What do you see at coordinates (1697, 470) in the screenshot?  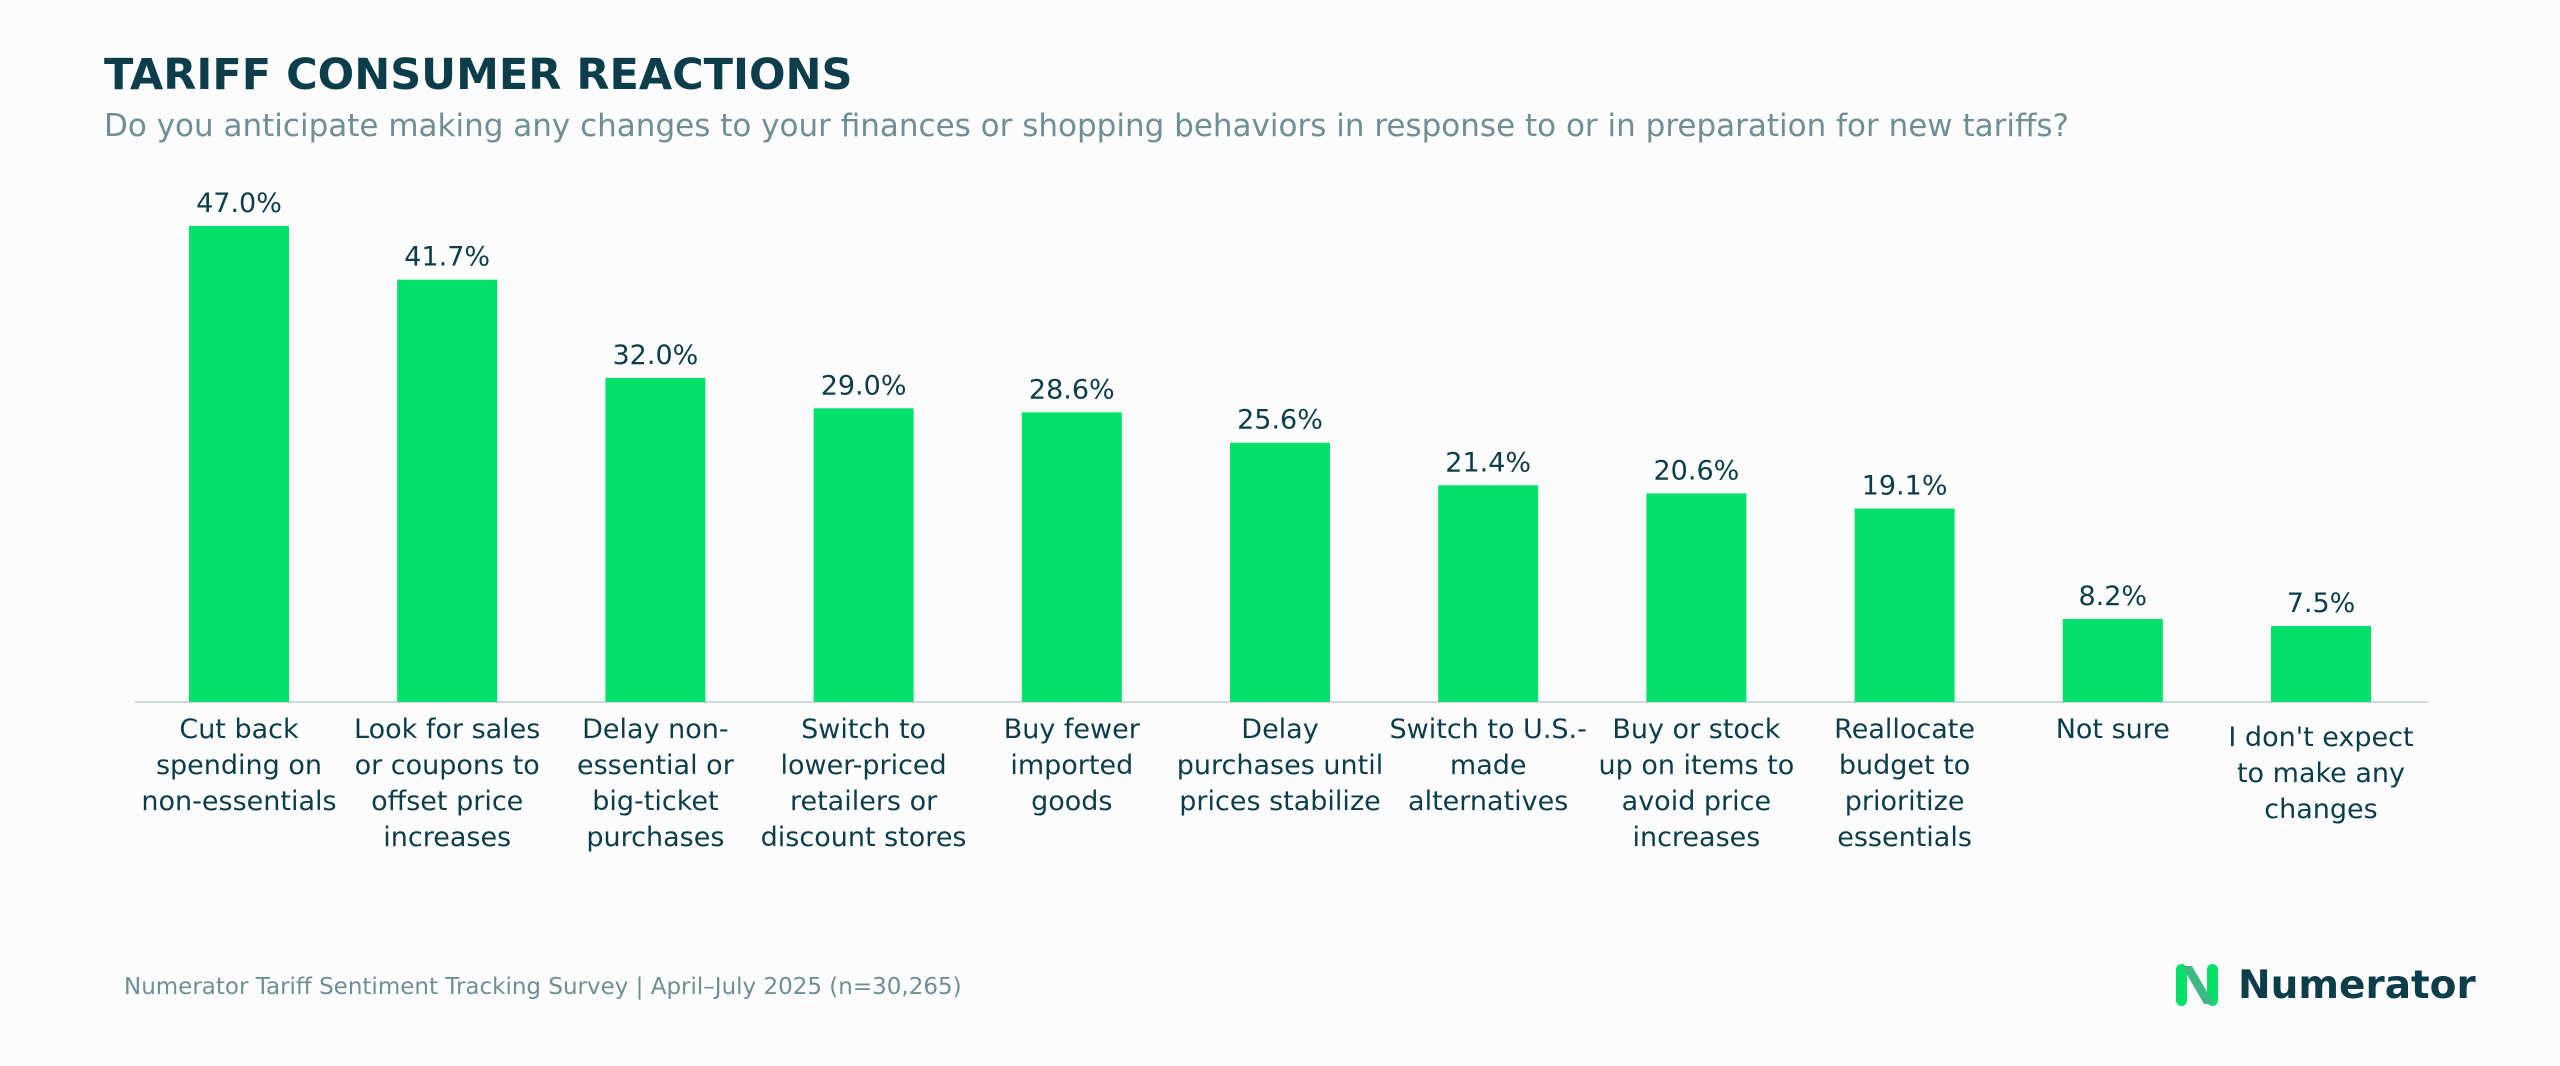 I see `data-label: 20.6%` at bounding box center [1697, 470].